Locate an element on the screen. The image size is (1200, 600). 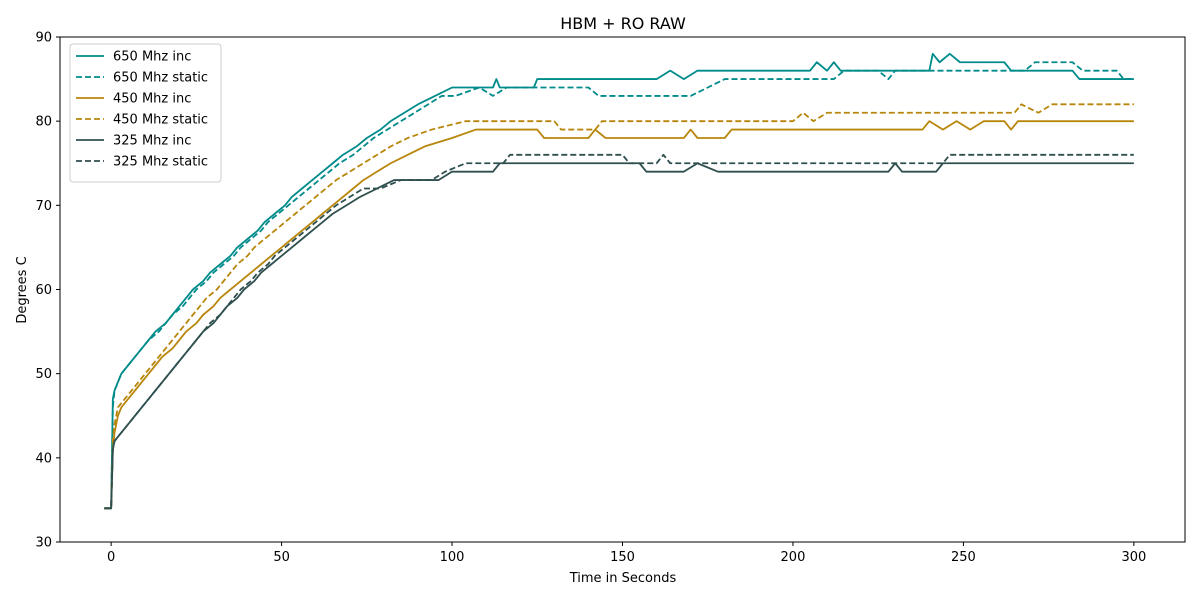
legend-label: 325 Mhz static is located at coordinates (160, 162).